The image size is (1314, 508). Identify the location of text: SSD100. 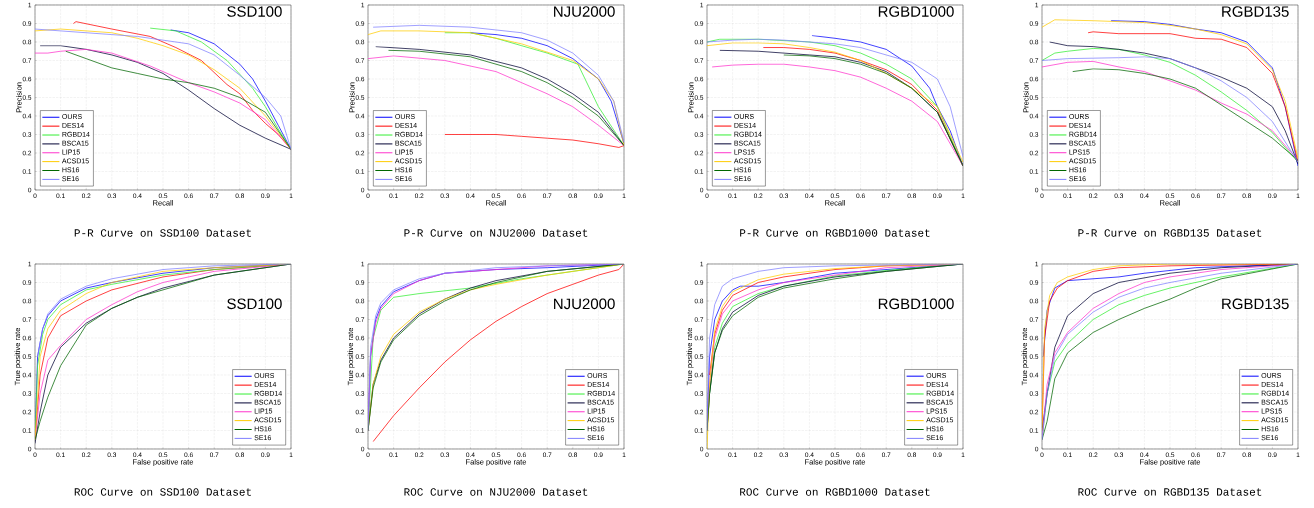
(254, 304).